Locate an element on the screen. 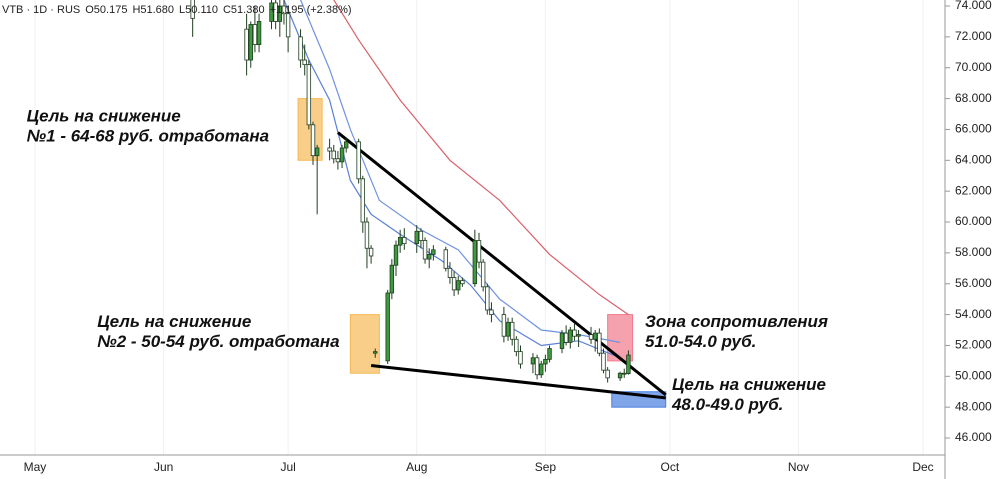 This screenshot has width=1000, height=479. y-tick-label: 50.000 is located at coordinates (973, 375).